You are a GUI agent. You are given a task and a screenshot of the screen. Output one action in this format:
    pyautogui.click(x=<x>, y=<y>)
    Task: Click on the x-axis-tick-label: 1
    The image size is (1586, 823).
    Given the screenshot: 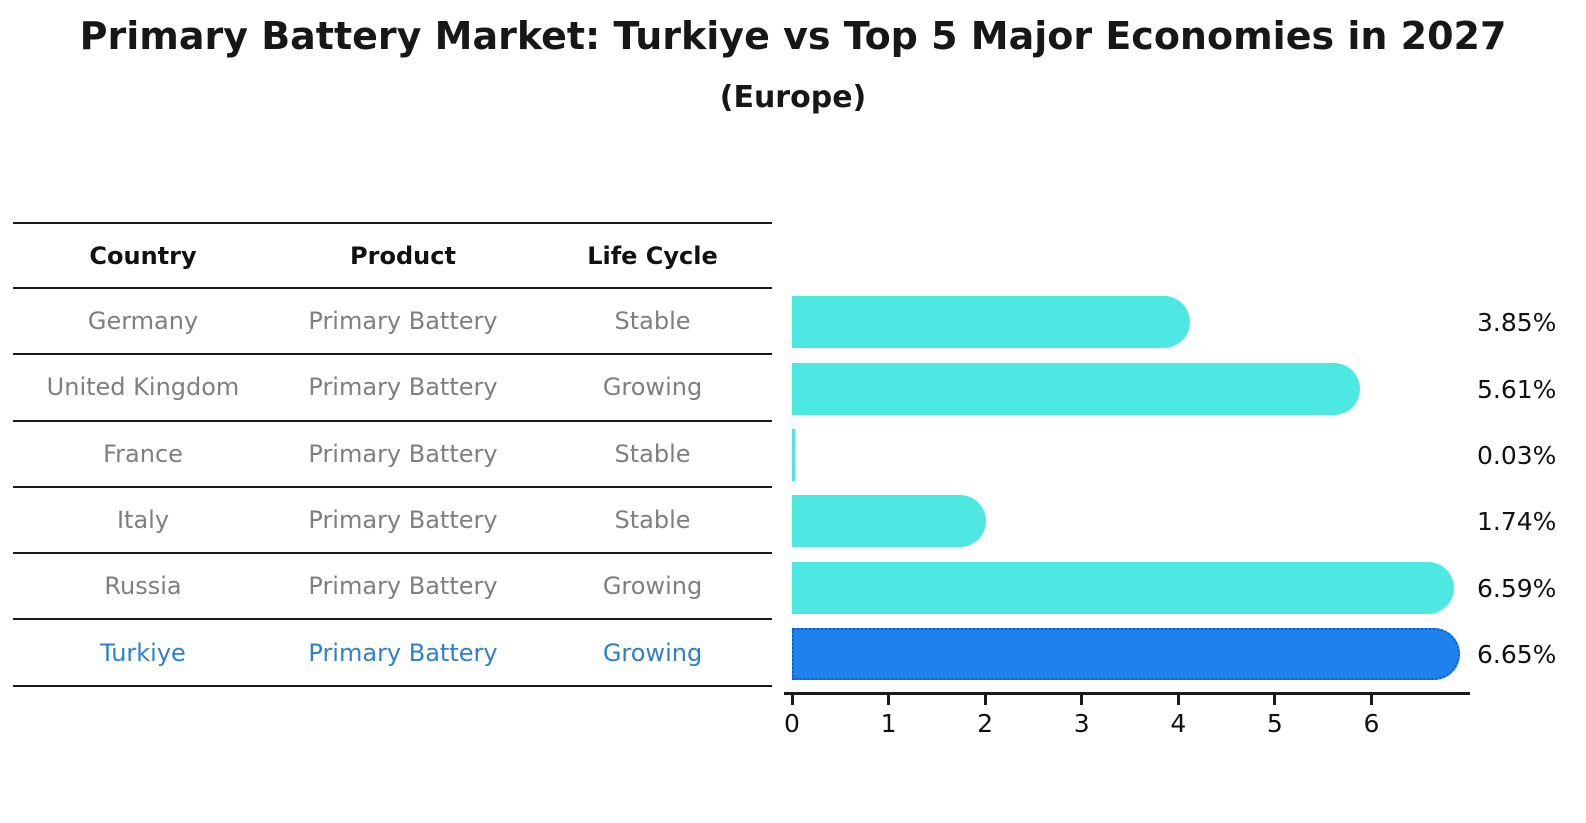 What is the action you would take?
    pyautogui.click(x=888, y=723)
    